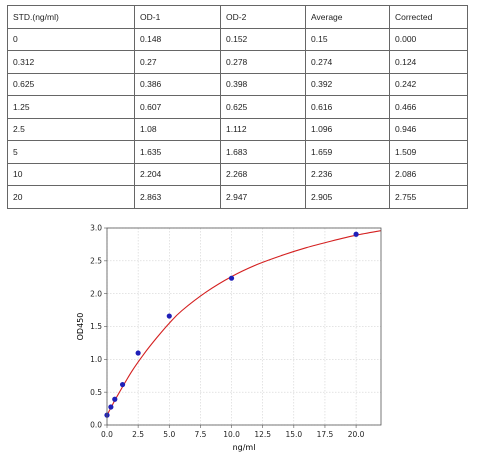 The height and width of the screenshot is (470, 494). Describe the element at coordinates (347, 84) in the screenshot. I see `table-cell: 0.392` at that location.